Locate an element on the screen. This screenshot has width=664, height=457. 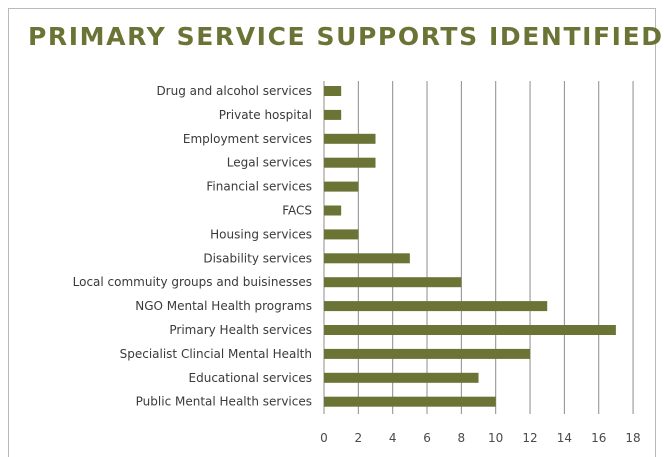
x-tick-label: 0 is located at coordinates (324, 438).